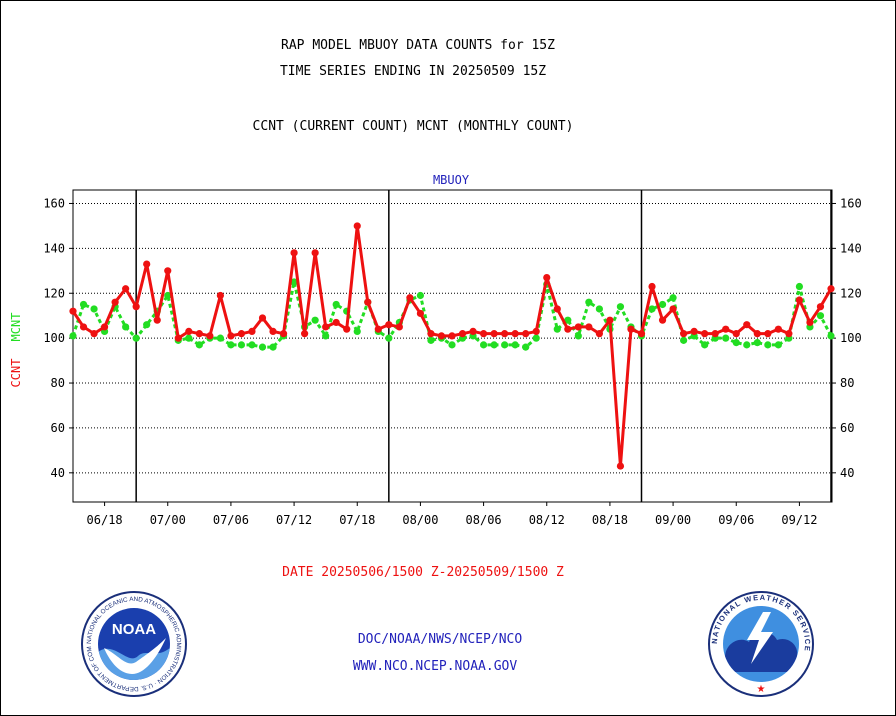 The image size is (896, 716). Describe the element at coordinates (761, 644) in the screenshot. I see `nws-logo: NATIONAL WEATHER SERVICE ★` at that location.